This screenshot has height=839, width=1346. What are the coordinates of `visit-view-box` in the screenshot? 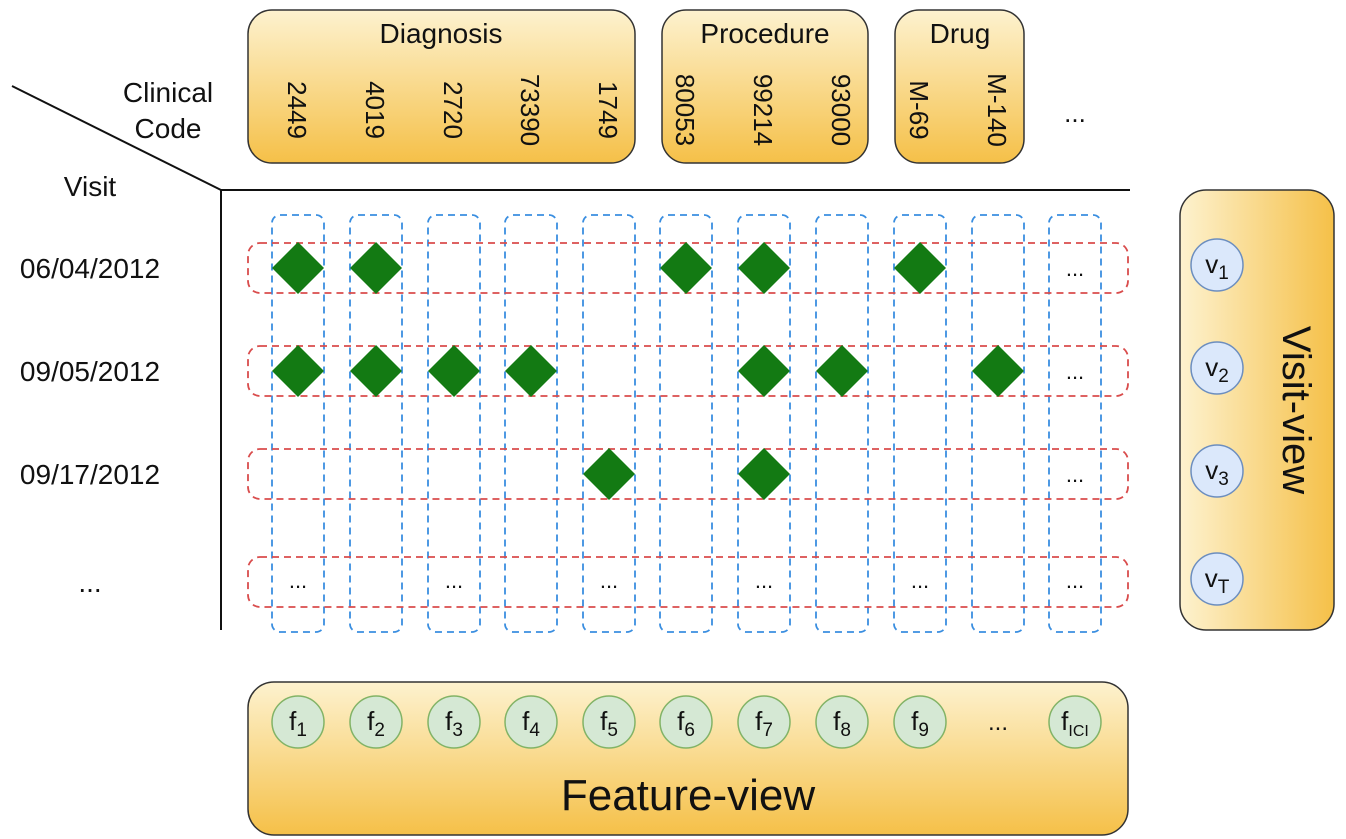 It's located at (1257, 410).